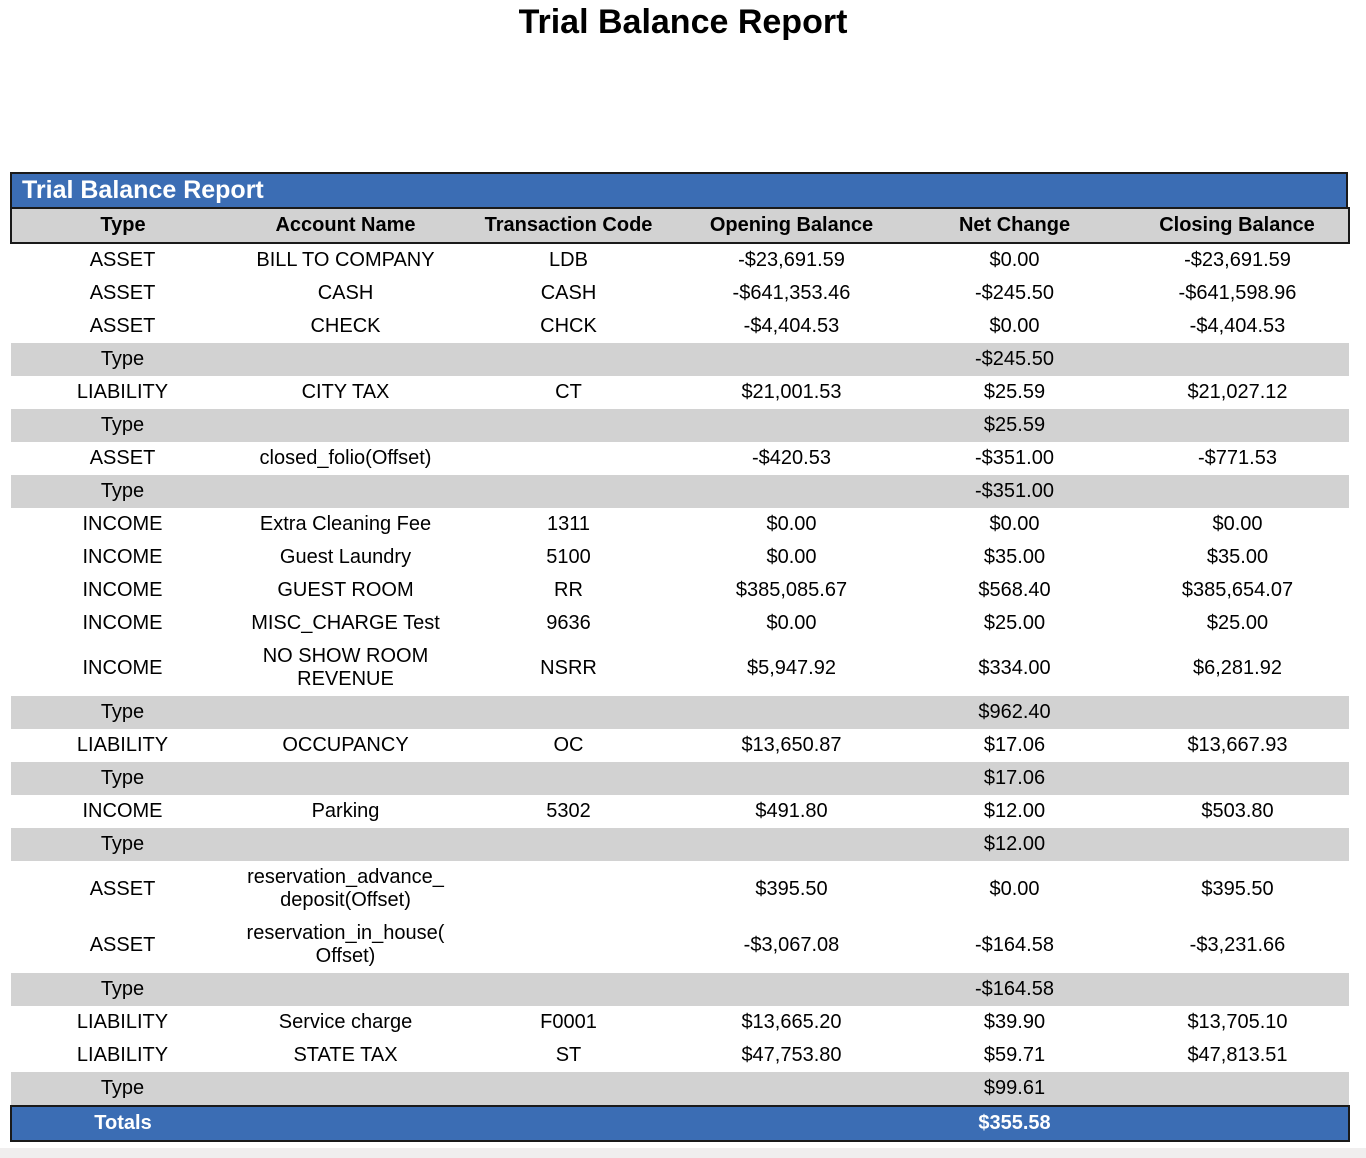 The image size is (1366, 1158). Describe the element at coordinates (1014, 557) in the screenshot. I see `cell-net-change: $35.00` at that location.